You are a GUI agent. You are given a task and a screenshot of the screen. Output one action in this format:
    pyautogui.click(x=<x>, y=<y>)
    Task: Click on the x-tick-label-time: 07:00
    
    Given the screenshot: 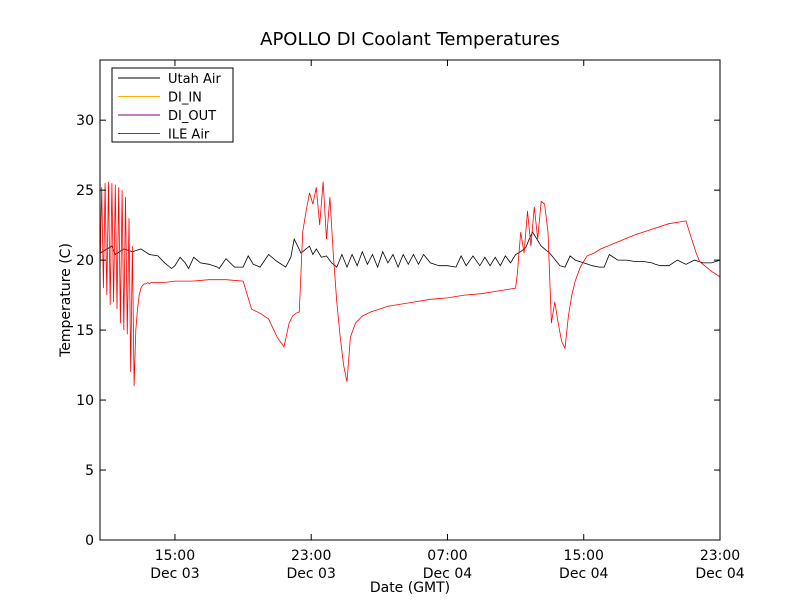 What is the action you would take?
    pyautogui.click(x=447, y=556)
    